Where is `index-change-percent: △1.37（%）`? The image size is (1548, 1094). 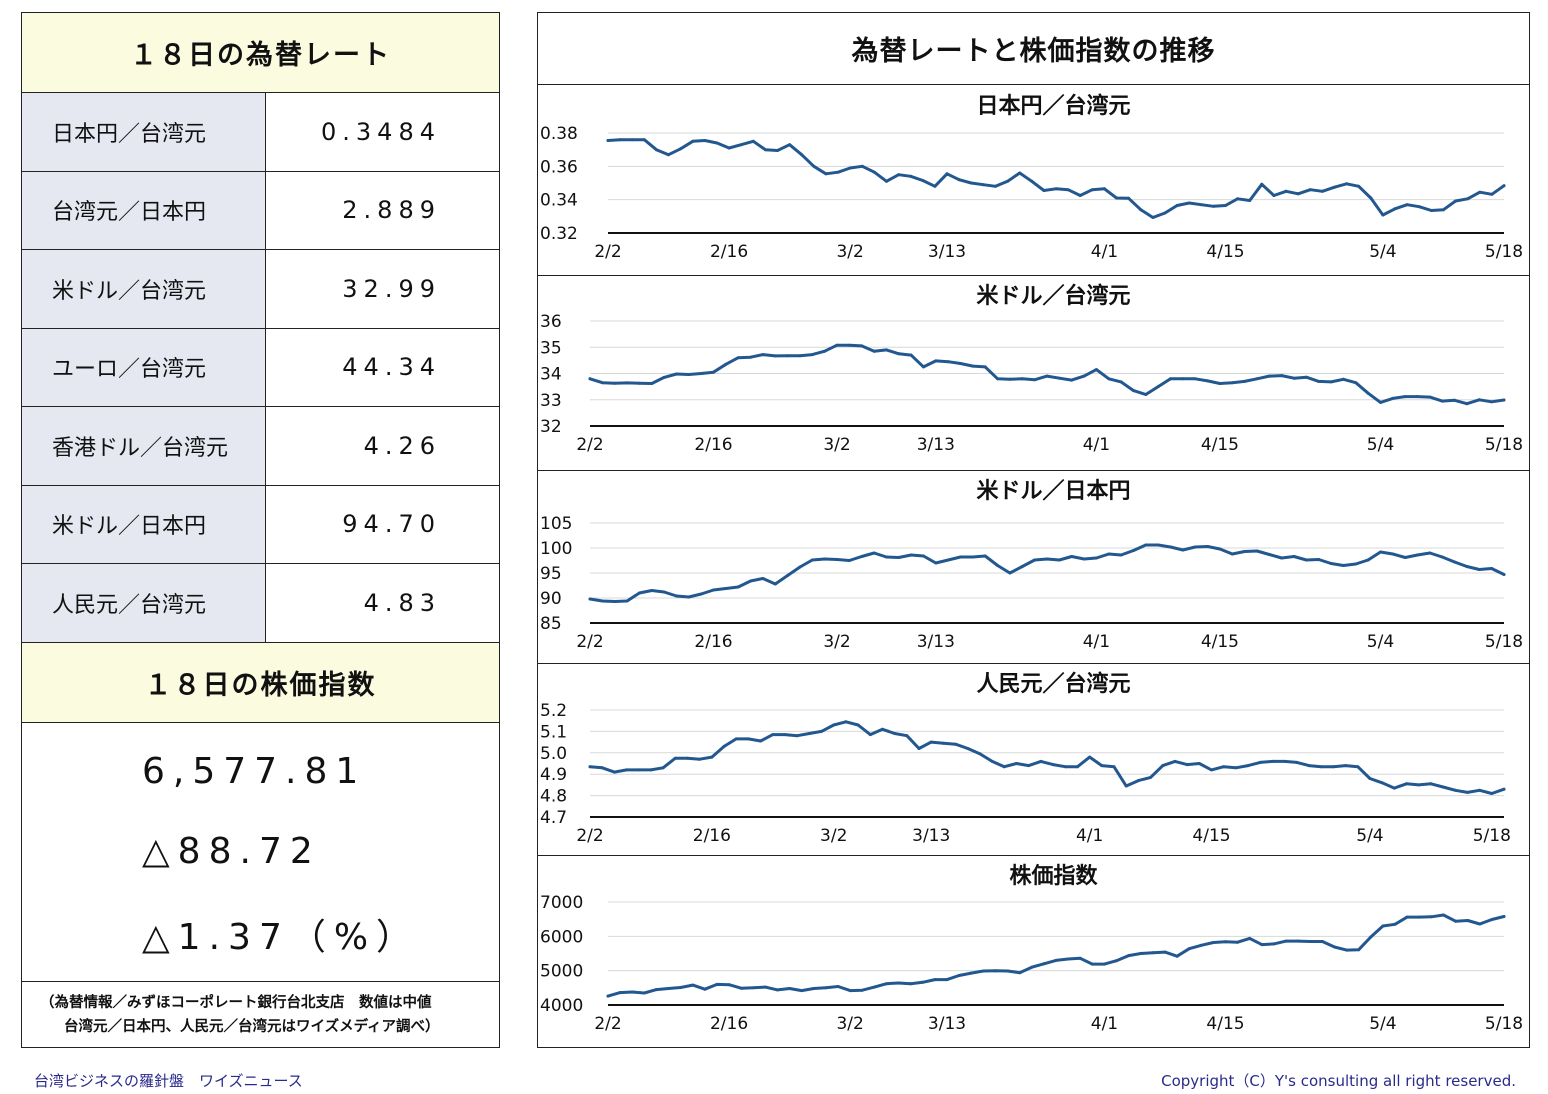 index-change-percent: △1.37（%） is located at coordinates (281, 937).